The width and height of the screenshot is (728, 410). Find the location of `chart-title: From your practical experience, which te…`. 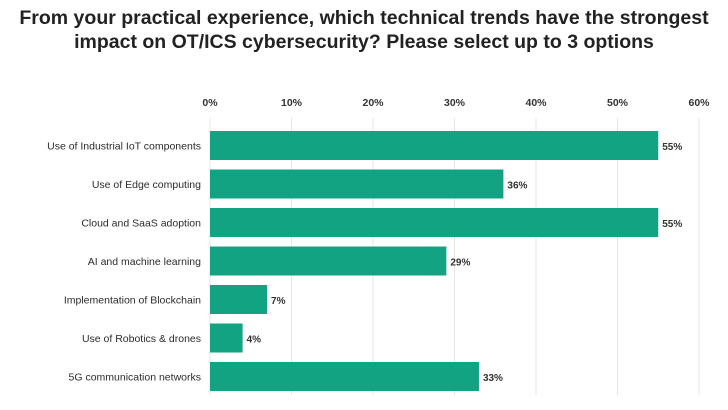

chart-title: From your practical experience, which te… is located at coordinates (364, 30).